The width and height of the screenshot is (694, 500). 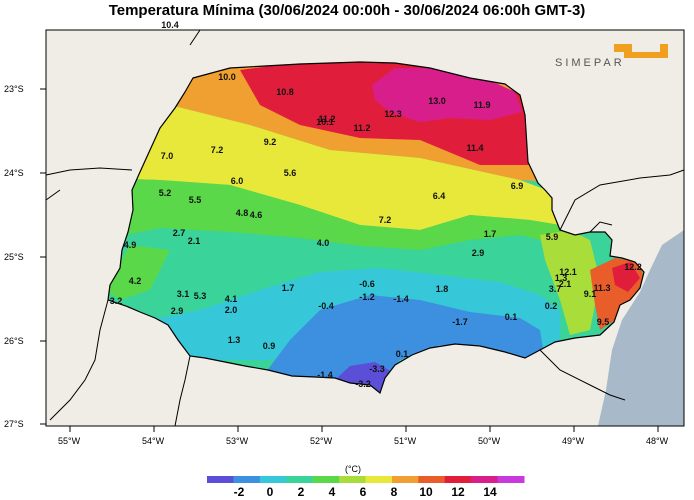 I want to click on colorbar-unit: (°C), so click(x=353, y=469).